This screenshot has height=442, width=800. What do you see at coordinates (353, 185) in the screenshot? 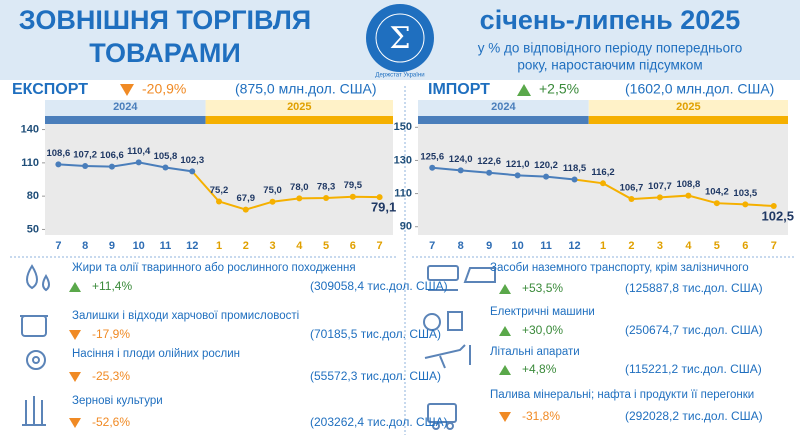
I see `value-label: 79,5` at bounding box center [353, 185].